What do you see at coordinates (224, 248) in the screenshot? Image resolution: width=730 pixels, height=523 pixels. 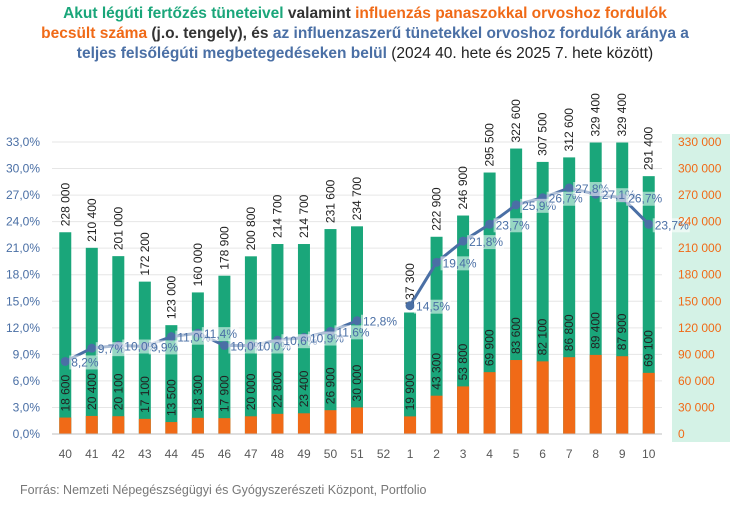 I see `acute-bar-label: 178 900` at bounding box center [224, 248].